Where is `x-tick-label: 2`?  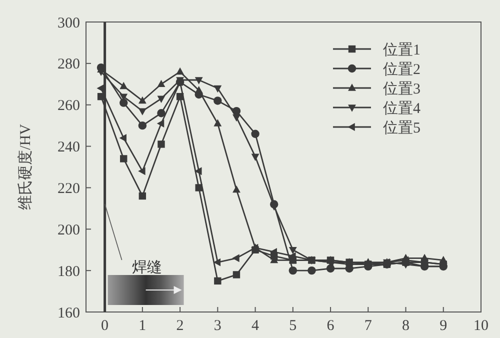
x-tick-label: 2 is located at coordinates (180, 326).